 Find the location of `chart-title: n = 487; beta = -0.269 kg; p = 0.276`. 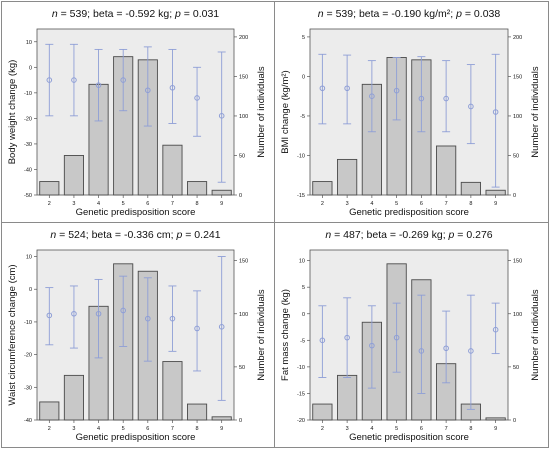

chart-title: n = 487; beta = -0.269 kg; p = 0.276 is located at coordinates (408, 235).